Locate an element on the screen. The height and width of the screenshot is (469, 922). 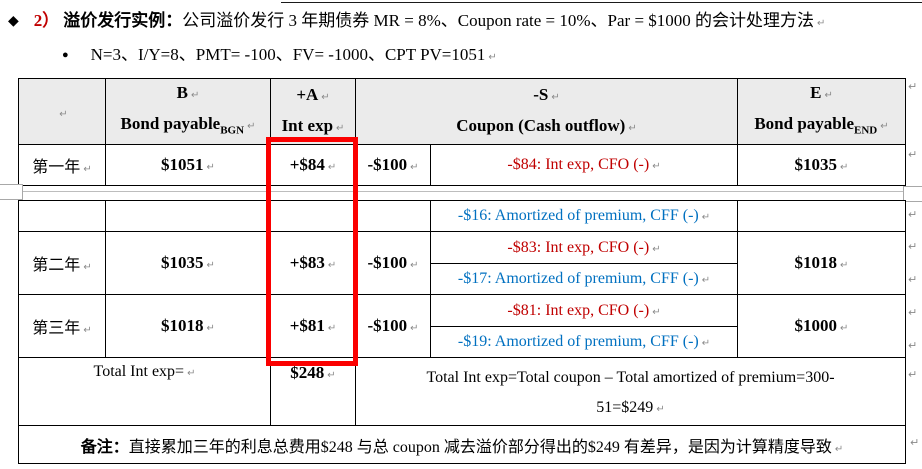
year1-label-cell: 第一年 ↵ is located at coordinates (62, 165).